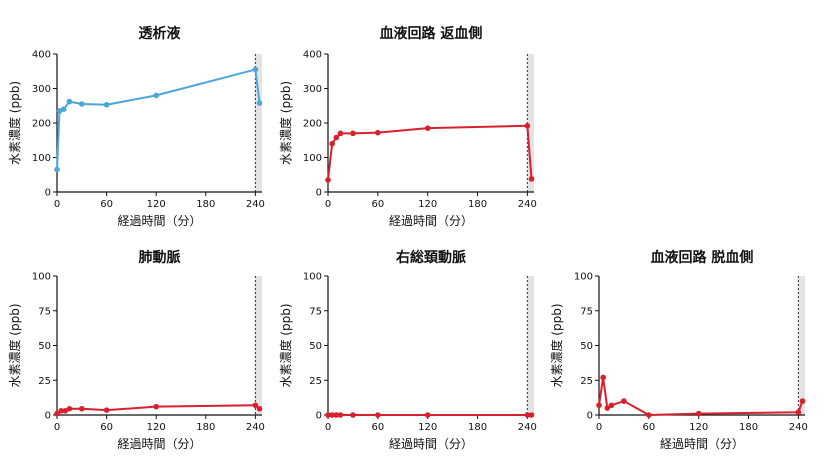  I want to click on chart-title: 血液回路 返血側, so click(431, 33).